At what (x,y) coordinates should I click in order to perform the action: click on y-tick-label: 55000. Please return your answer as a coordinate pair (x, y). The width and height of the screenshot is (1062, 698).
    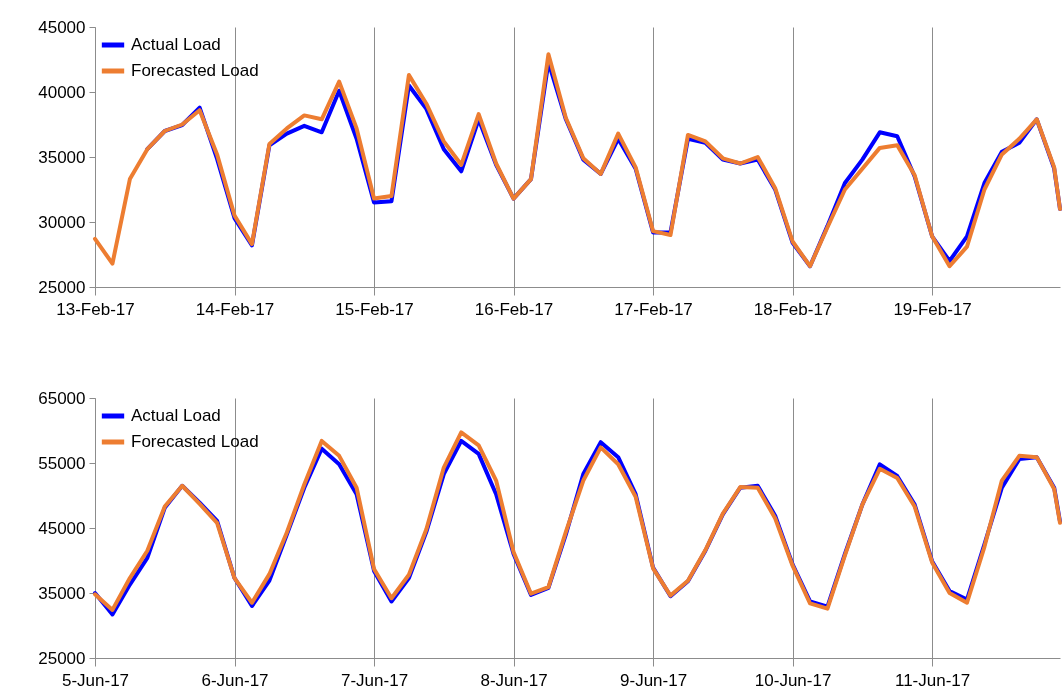
    Looking at the image, I should click on (62, 463).